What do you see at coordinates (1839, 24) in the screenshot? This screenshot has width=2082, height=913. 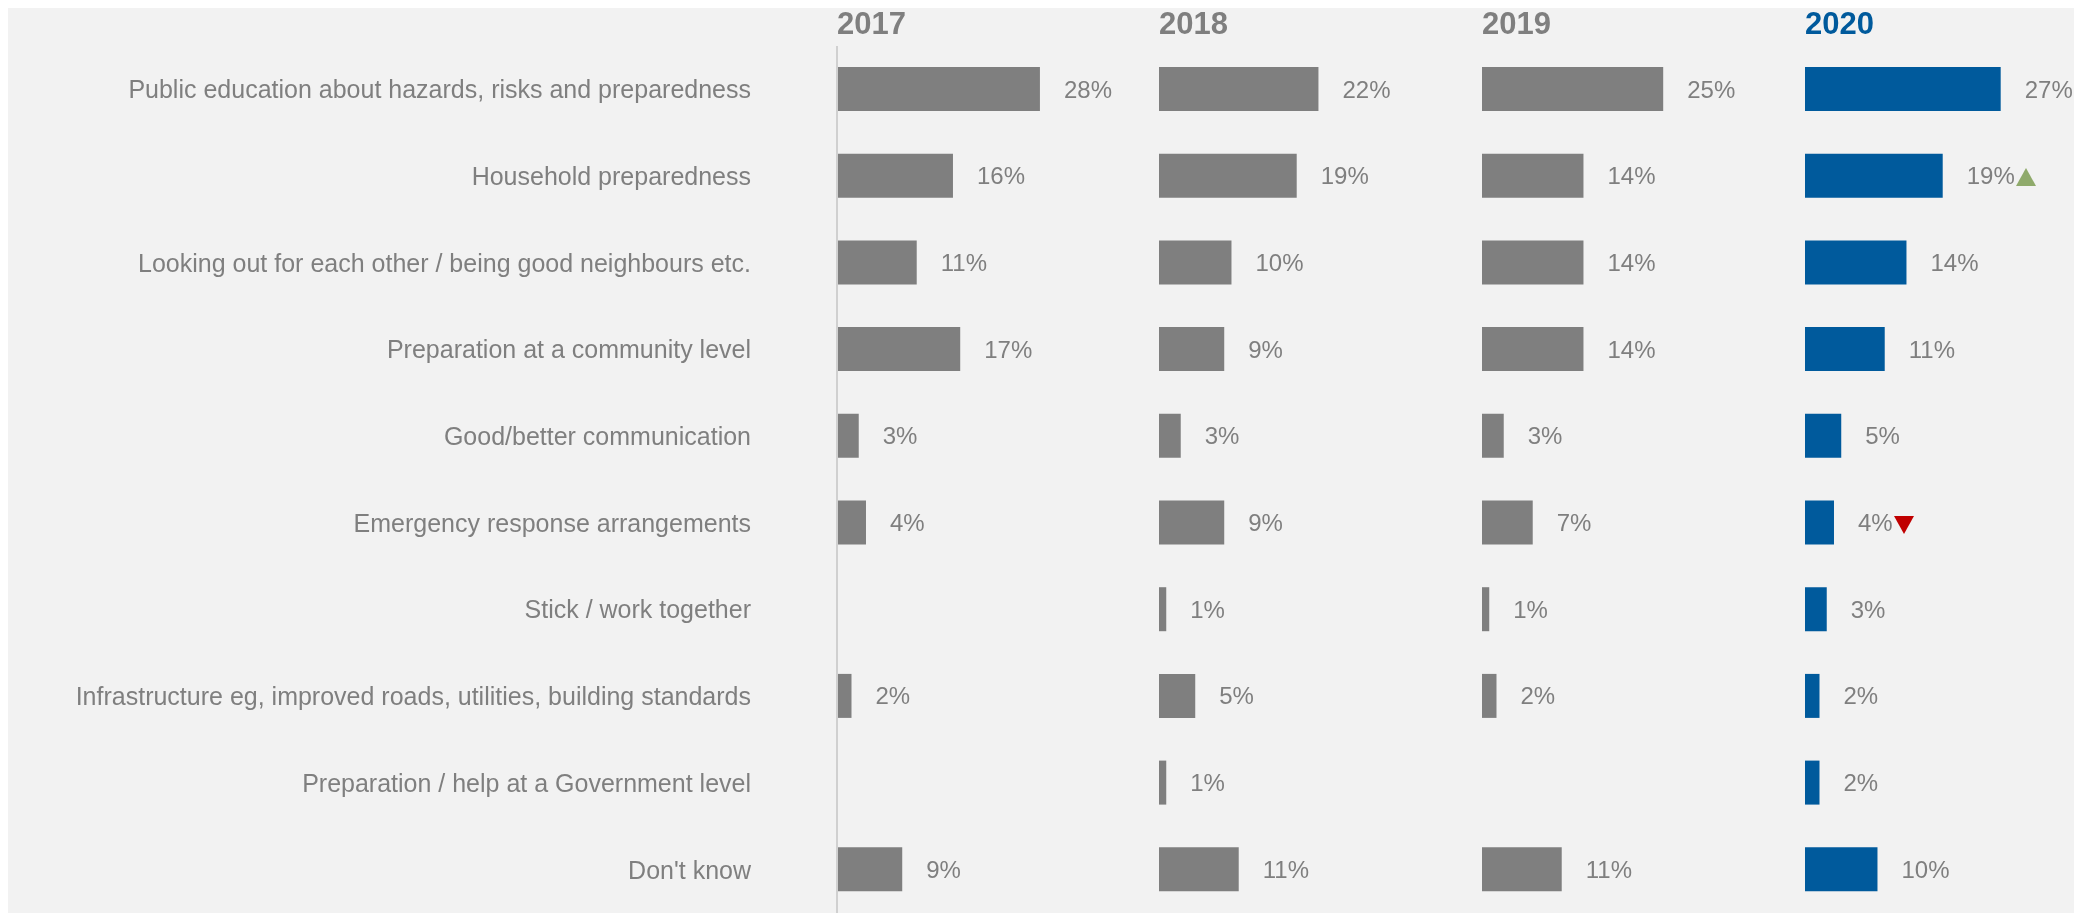 I see `chart-title: 2020` at bounding box center [1839, 24].